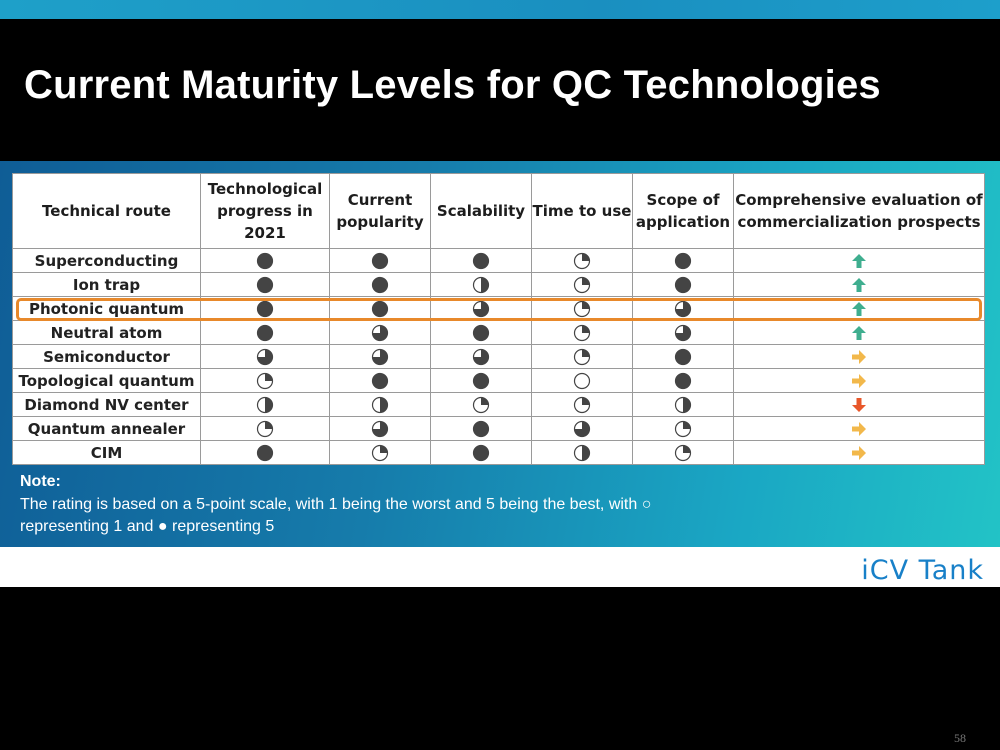 This screenshot has width=1000, height=750. I want to click on route-name: CIM, so click(106, 452).